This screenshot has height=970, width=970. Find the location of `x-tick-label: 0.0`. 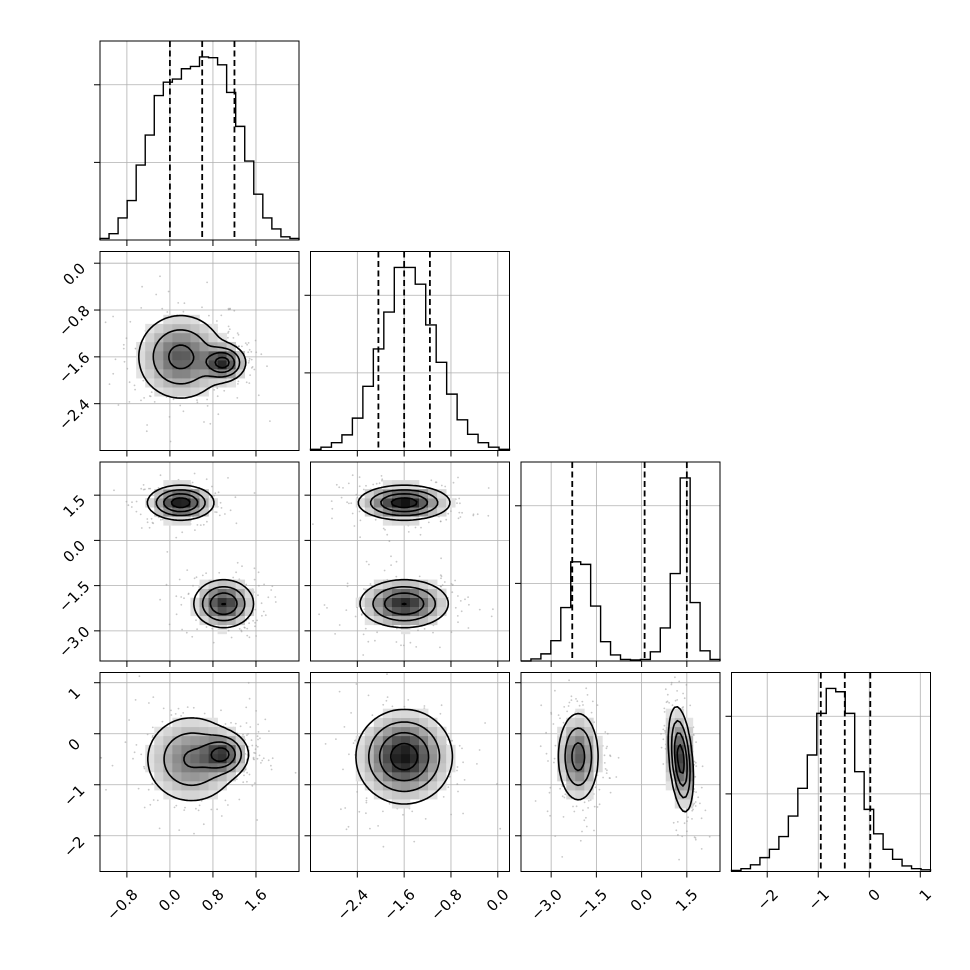

x-tick-label: 0.0 is located at coordinates (498, 901).